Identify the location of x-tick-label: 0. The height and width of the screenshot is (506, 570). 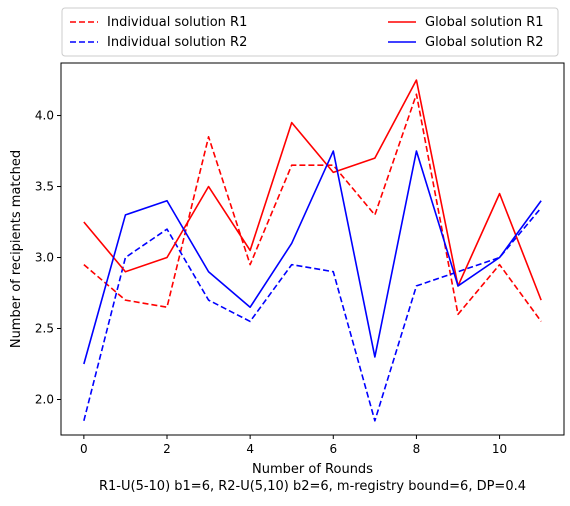
(84, 449).